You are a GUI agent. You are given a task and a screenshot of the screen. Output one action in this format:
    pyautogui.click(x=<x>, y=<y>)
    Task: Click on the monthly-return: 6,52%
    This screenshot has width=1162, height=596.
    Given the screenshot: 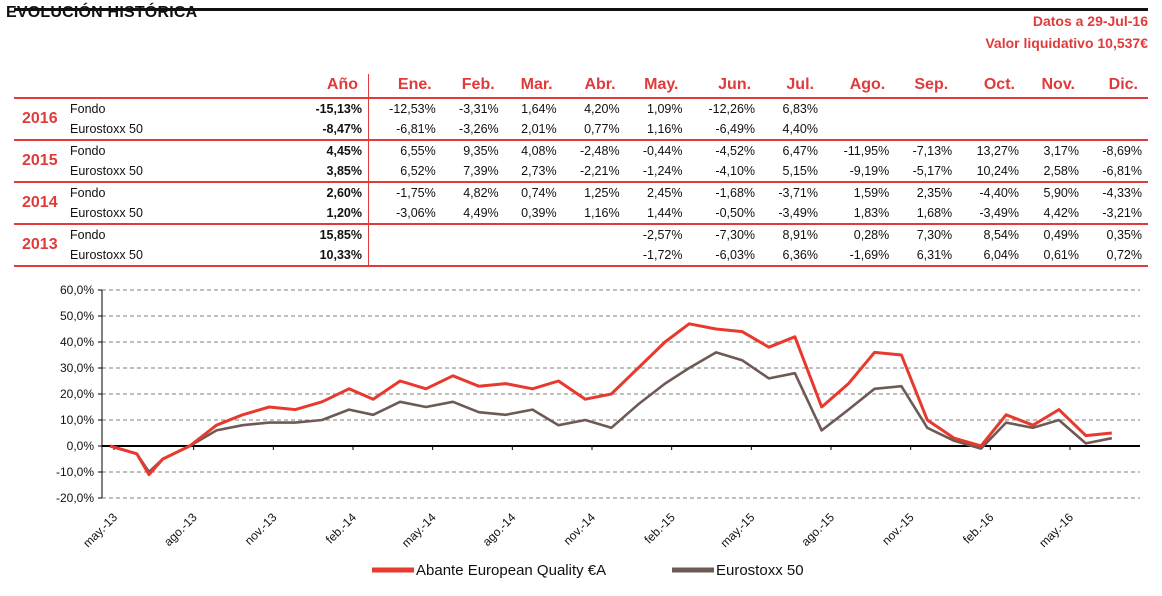 What is the action you would take?
    pyautogui.click(x=405, y=172)
    